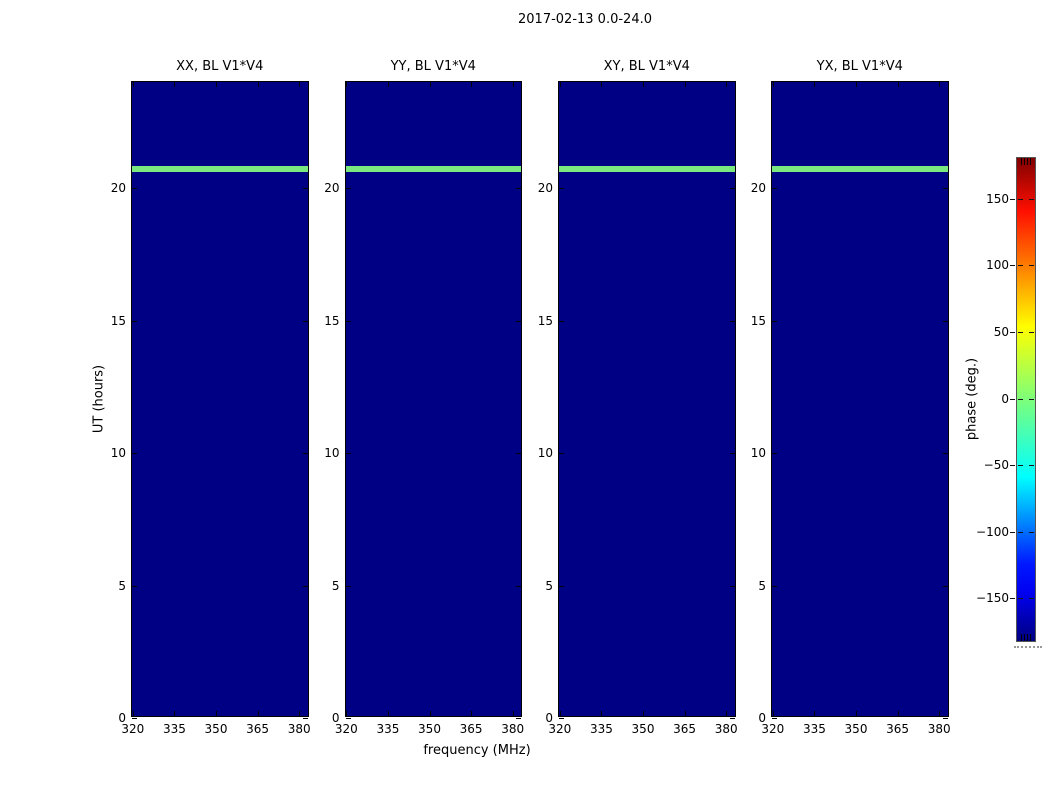  Describe the element at coordinates (997, 198) in the screenshot. I see `colorbar-tick-label: 150` at that location.